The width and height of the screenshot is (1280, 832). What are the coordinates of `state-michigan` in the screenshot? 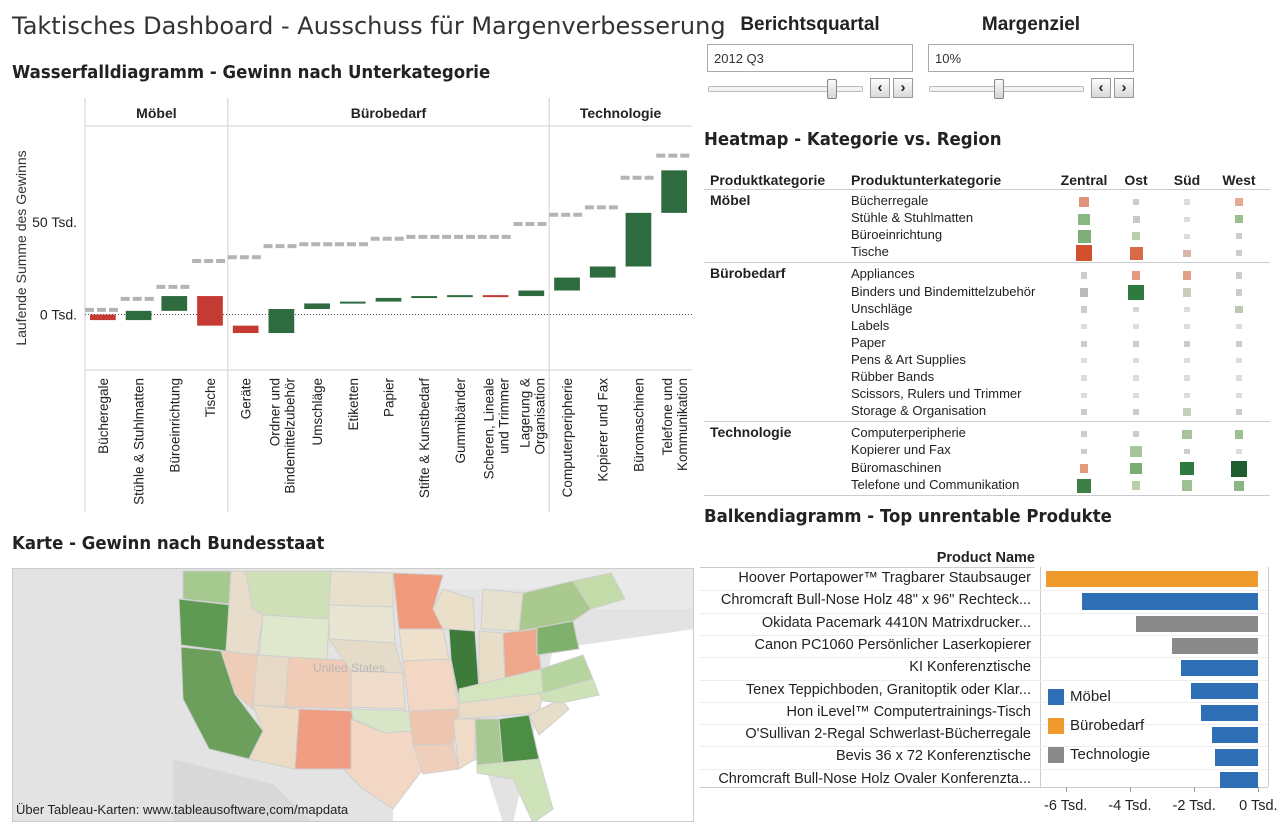 It's located at (502, 610).